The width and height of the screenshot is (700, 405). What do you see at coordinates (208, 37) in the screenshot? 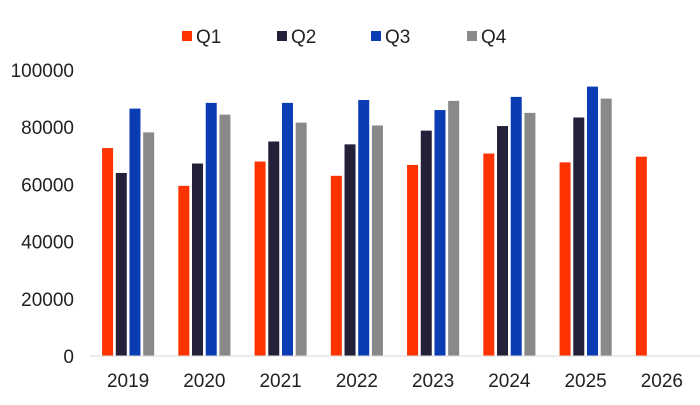
I see `legend-label-q1: Q1` at bounding box center [208, 37].